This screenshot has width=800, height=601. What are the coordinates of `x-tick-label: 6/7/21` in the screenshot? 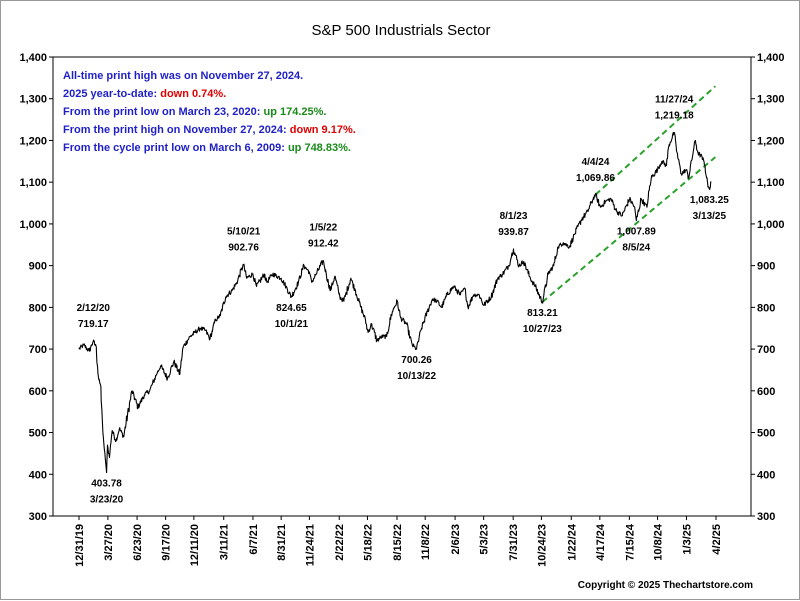 It's located at (254, 539).